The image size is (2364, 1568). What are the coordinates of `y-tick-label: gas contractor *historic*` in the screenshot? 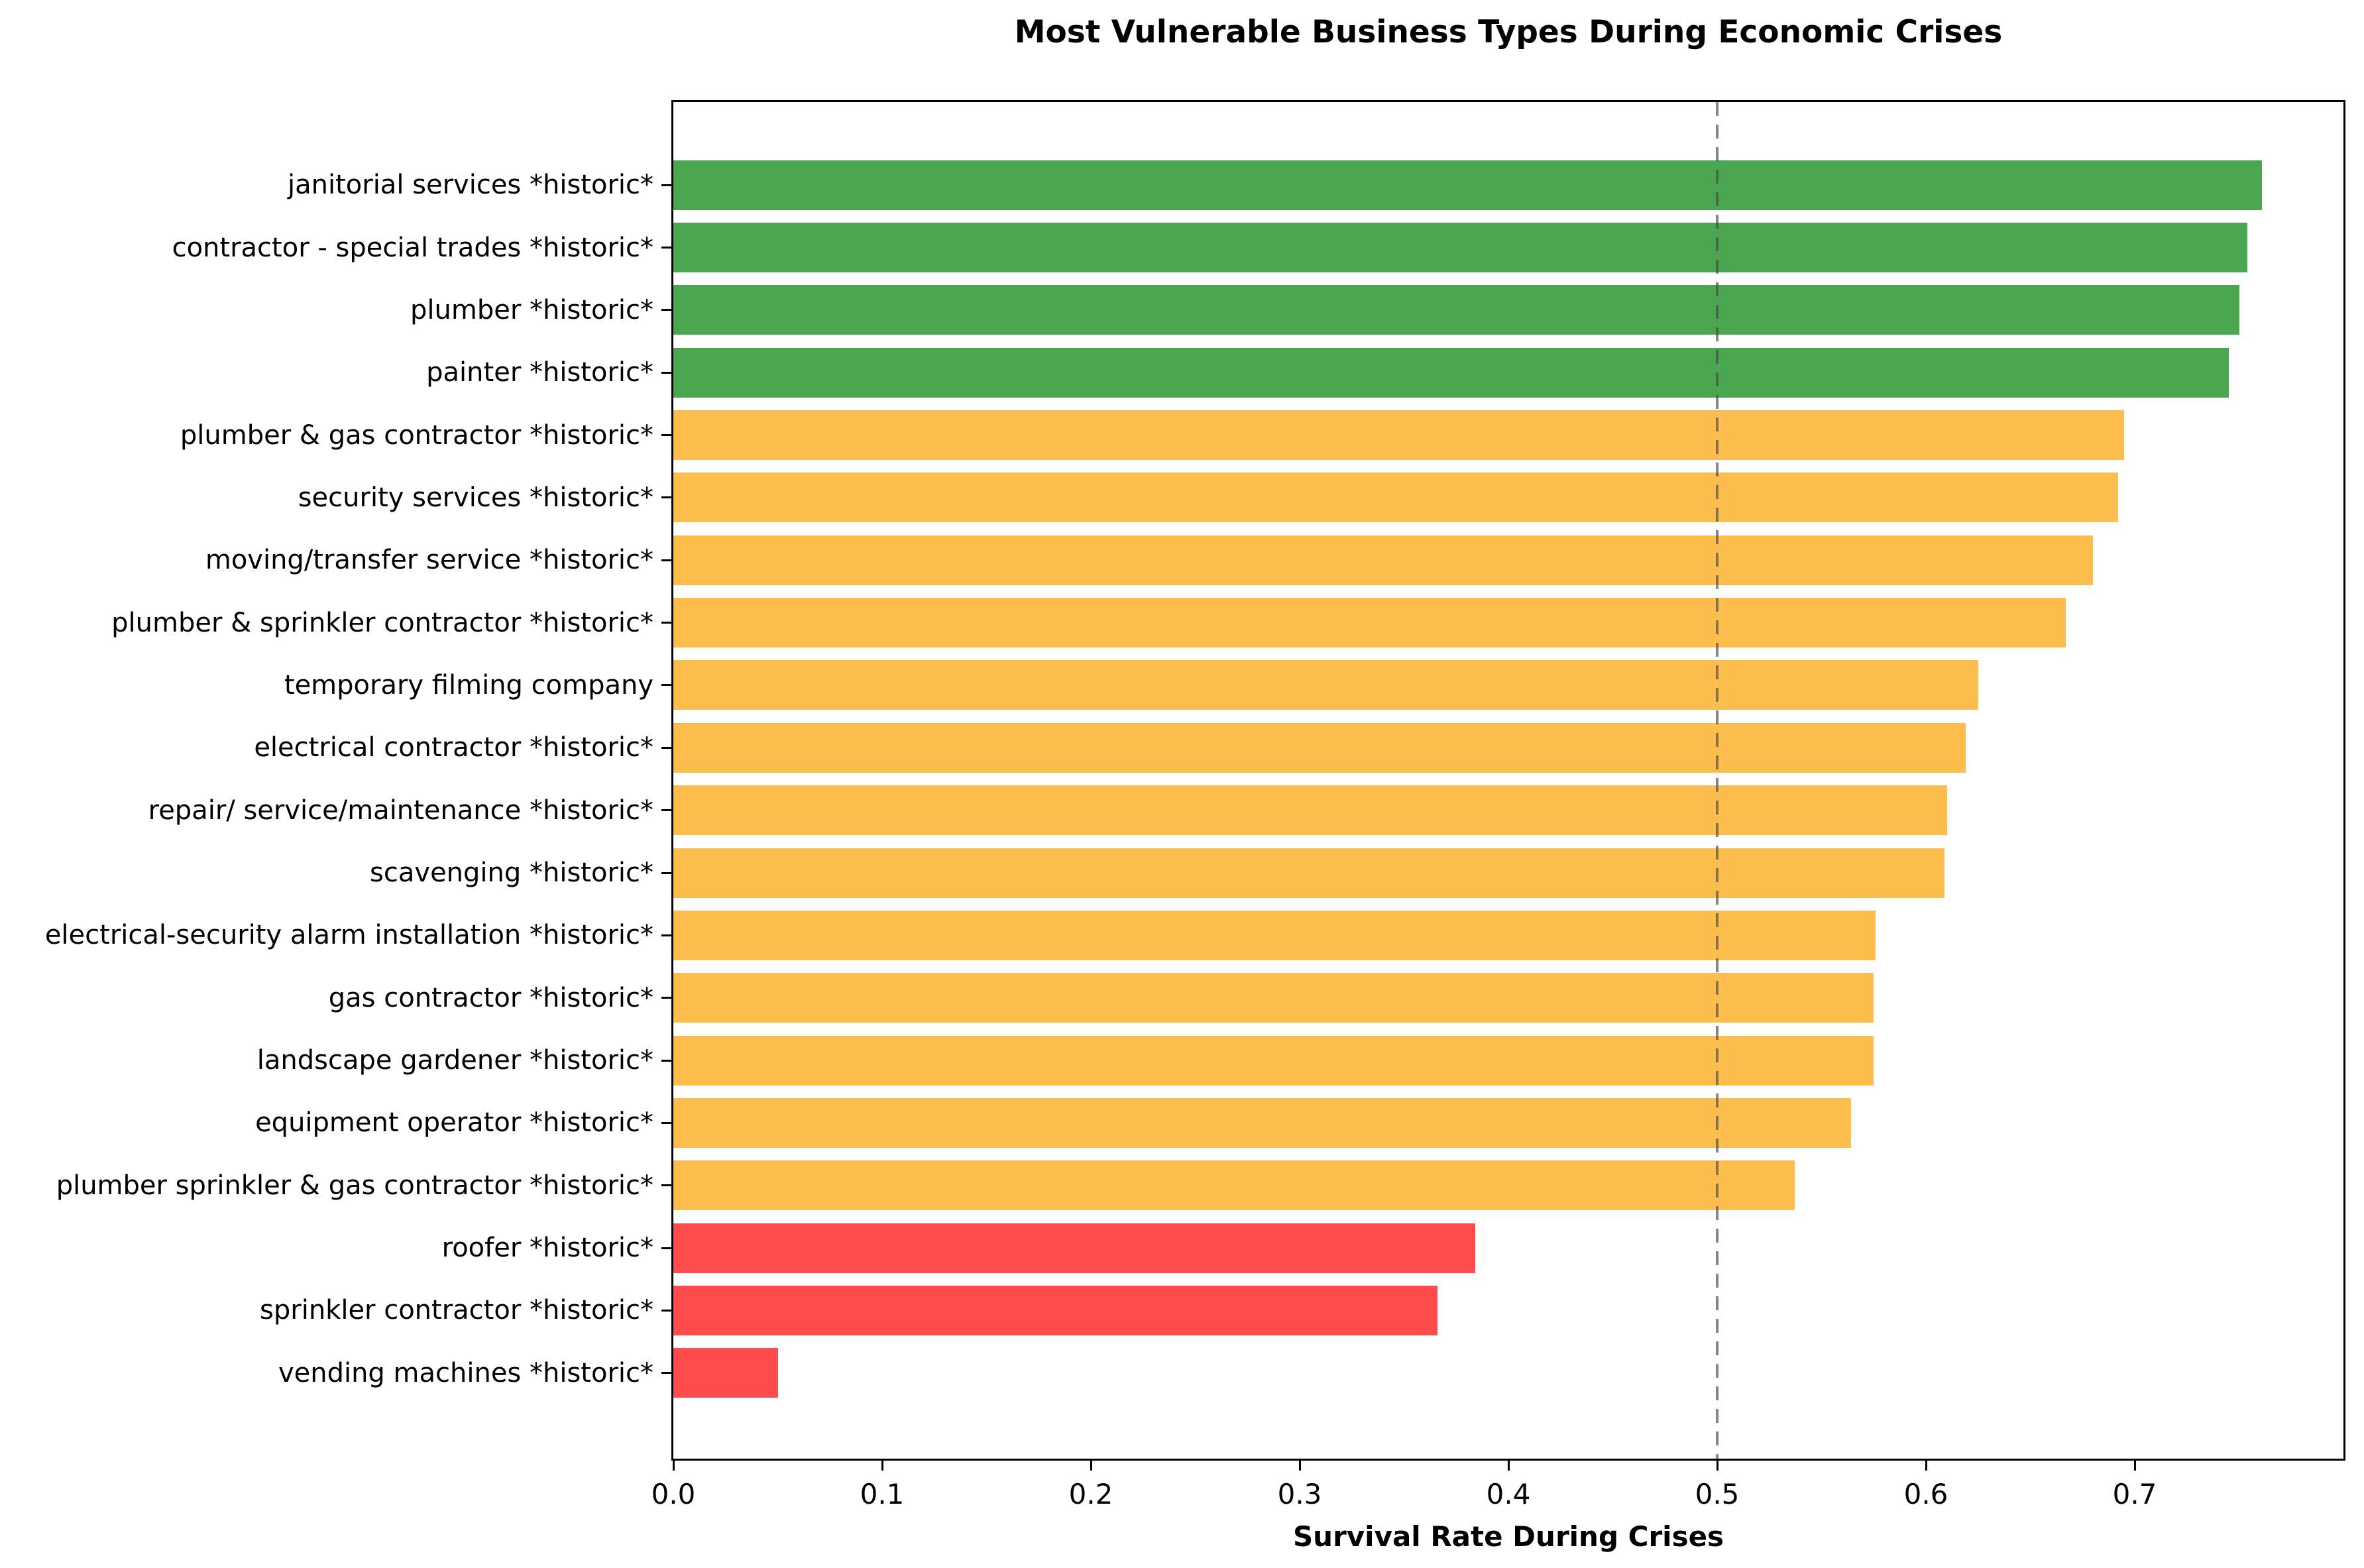 It's located at (490, 998).